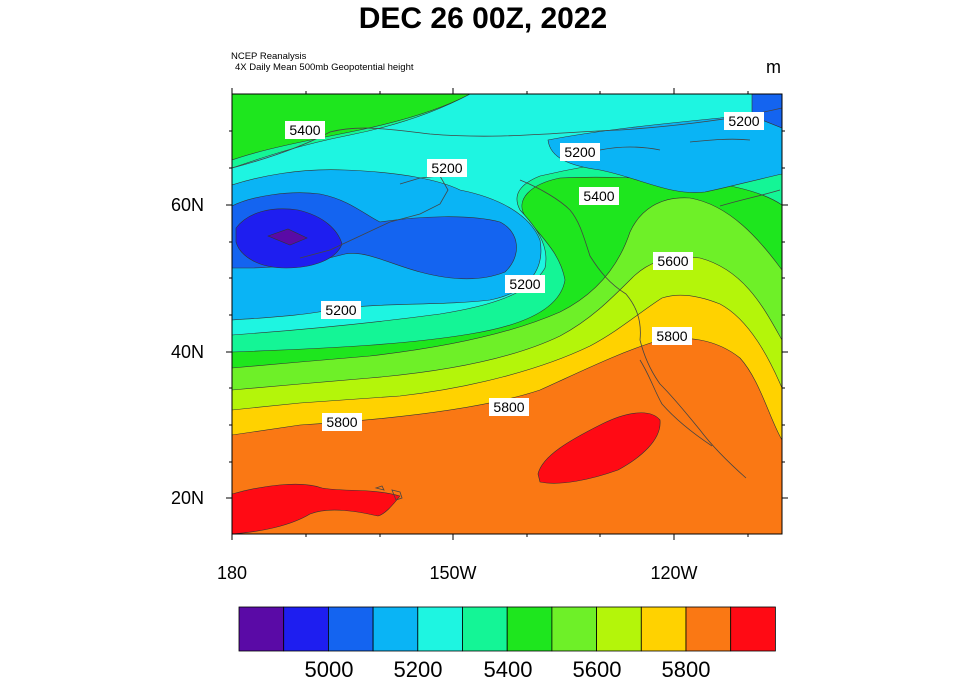  What do you see at coordinates (664, 147) in the screenshot?
I see `fill-5200-5300-northeast` at bounding box center [664, 147].